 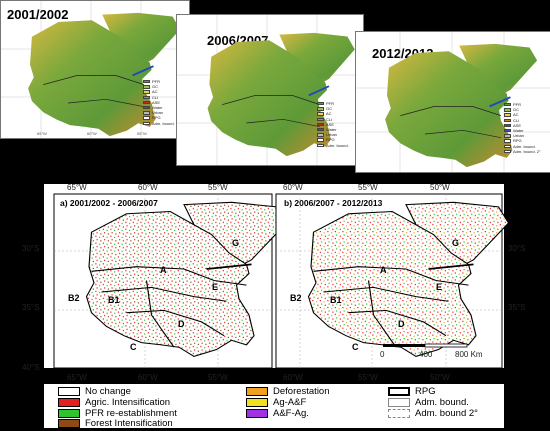 What do you see at coordinates (109, 203) in the screenshot?
I see `change-map-title: a) 2001/2002 - 2006/2007` at bounding box center [109, 203].